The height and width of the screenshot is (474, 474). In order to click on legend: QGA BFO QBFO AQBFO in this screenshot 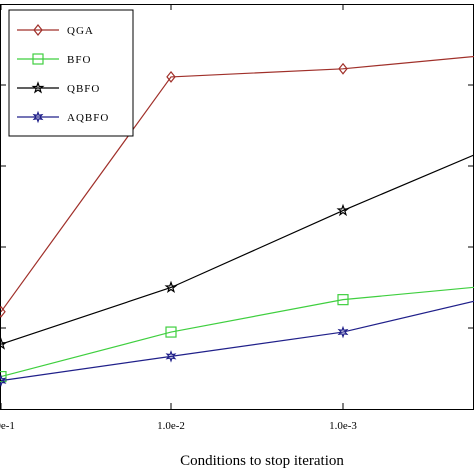, I will do `click(71, 73)`.